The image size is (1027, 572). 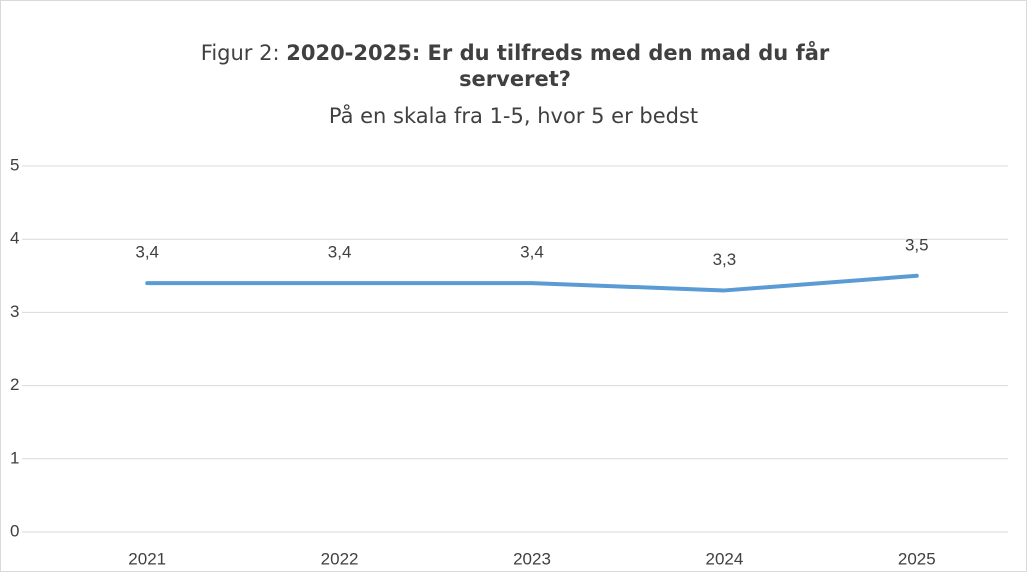 I want to click on y-tick-label: 3, so click(x=14, y=311).